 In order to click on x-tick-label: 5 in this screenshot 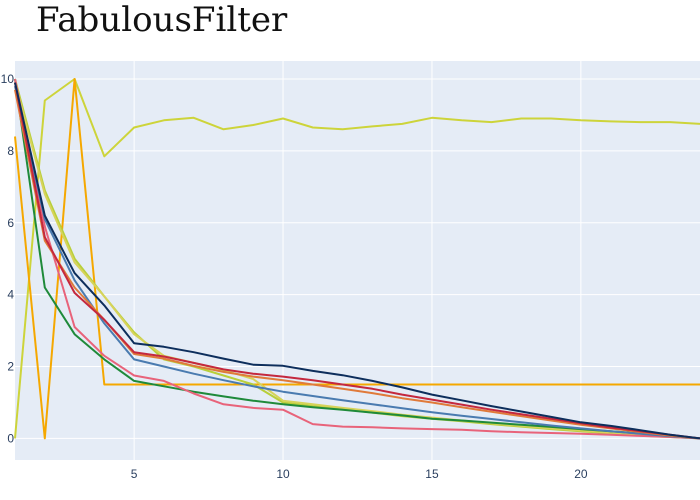, I will do `click(134, 474)`.